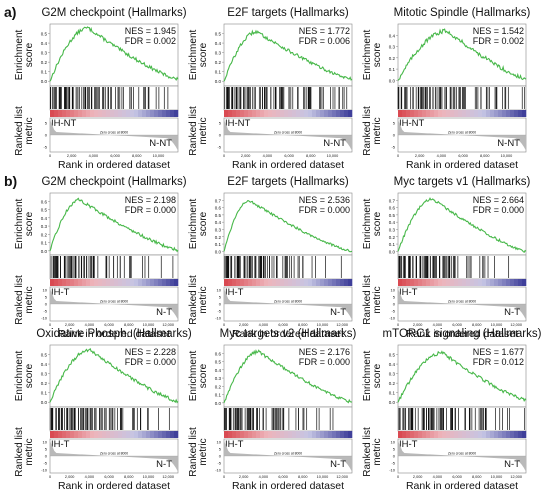  What do you see at coordinates (10, 12) in the screenshot?
I see `section-label-a: a)` at bounding box center [10, 12].